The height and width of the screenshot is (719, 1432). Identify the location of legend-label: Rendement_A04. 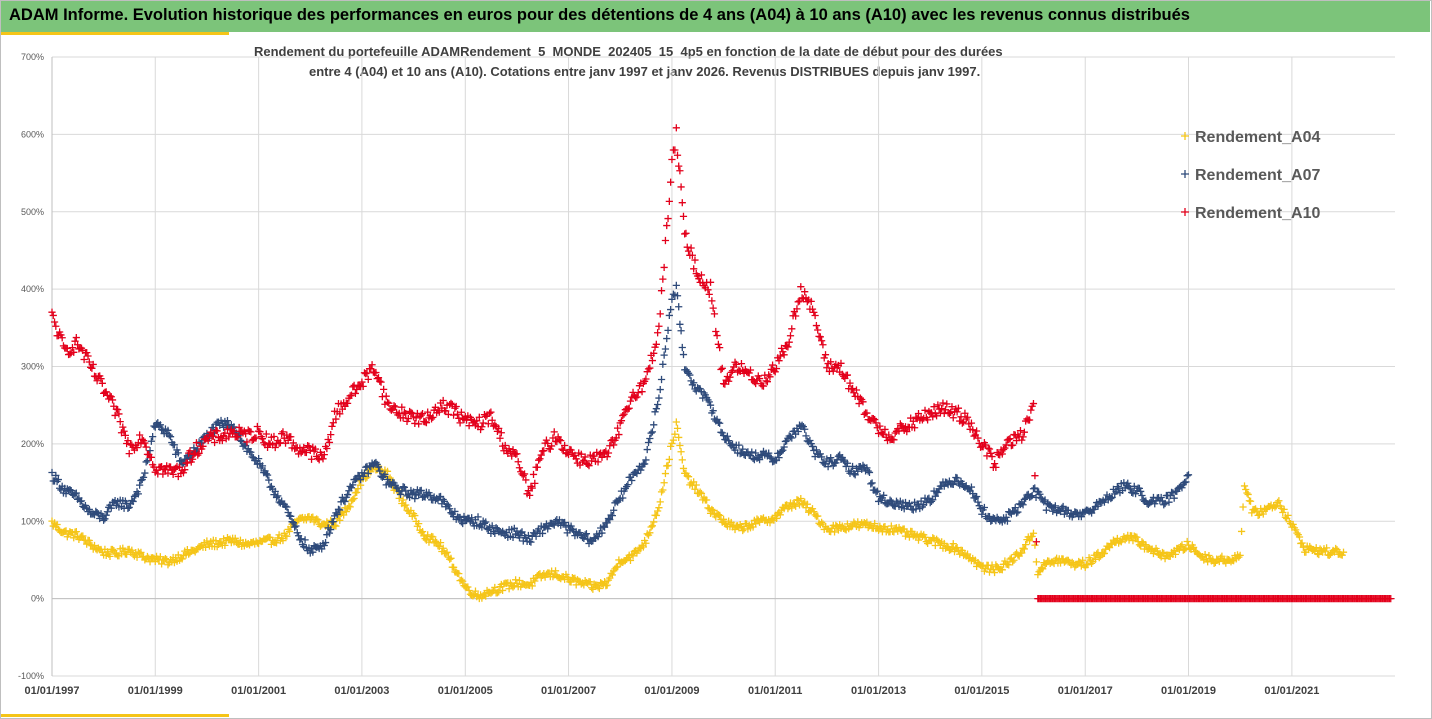
(1257, 137).